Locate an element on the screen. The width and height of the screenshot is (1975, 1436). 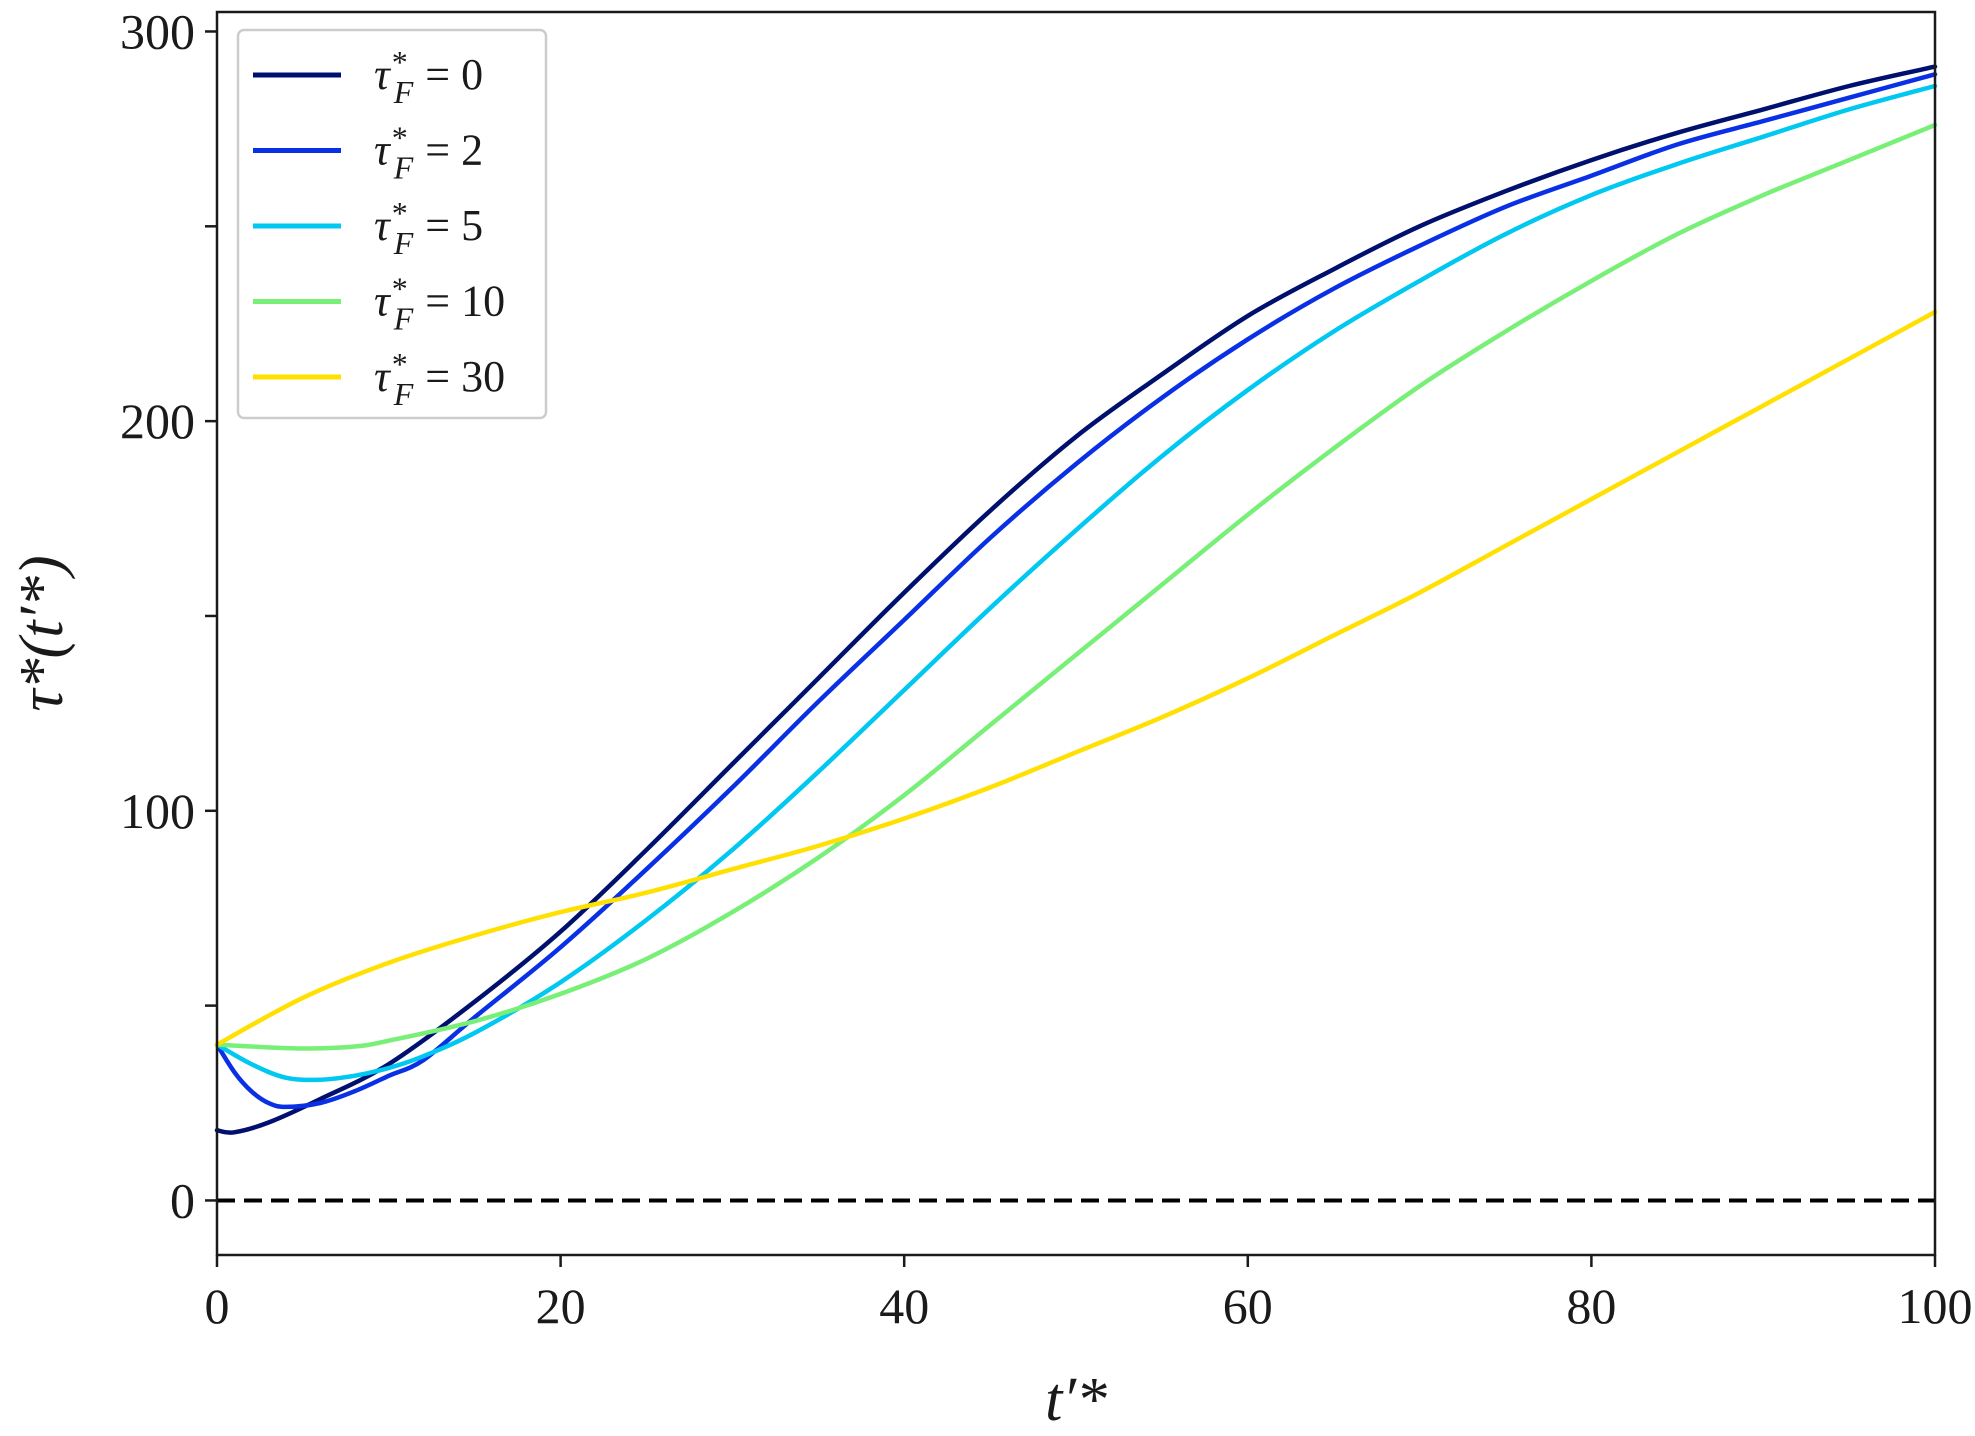
legend: τ* F = 0 τ* F = 2 τ* F = 5 τ* F = 10 τ* F = 30 is located at coordinates (392, 224).